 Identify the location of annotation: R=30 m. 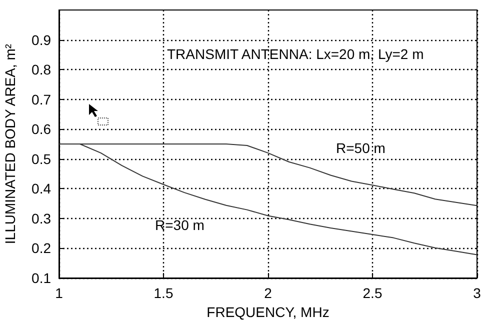
(179, 225).